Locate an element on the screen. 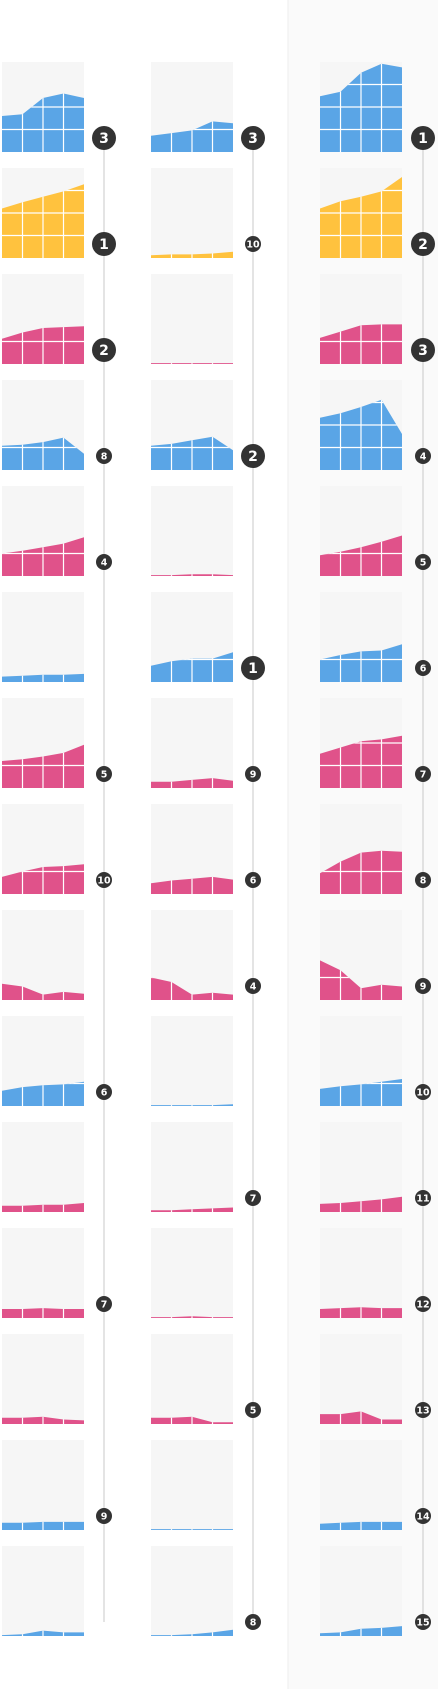 This screenshot has height=1689, width=438. rank-label: 11 is located at coordinates (422, 1199).